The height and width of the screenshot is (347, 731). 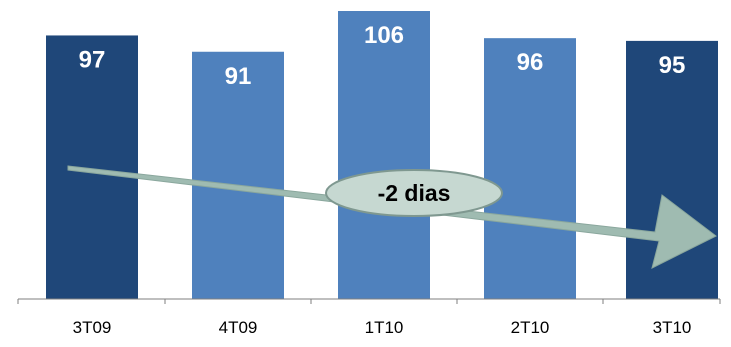 What do you see at coordinates (384, 327) in the screenshot?
I see `x-tick-label-1T10: 1T10` at bounding box center [384, 327].